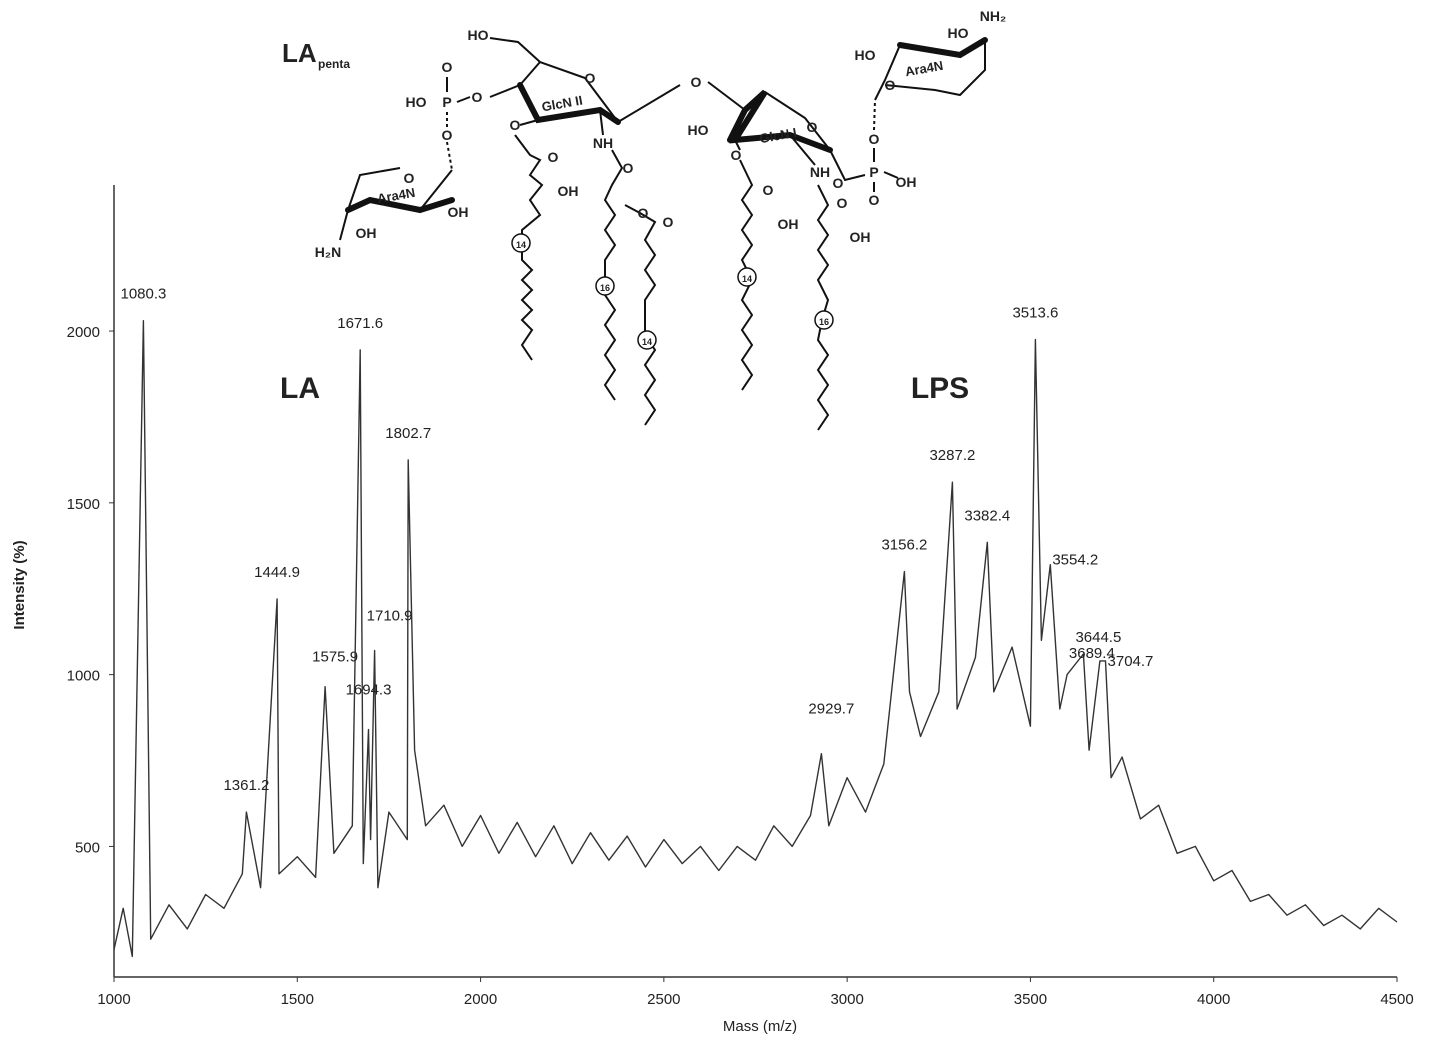 The width and height of the screenshot is (1431, 1044). Describe the element at coordinates (1092, 653) in the screenshot. I see `peak-label: 3689.4` at that location.